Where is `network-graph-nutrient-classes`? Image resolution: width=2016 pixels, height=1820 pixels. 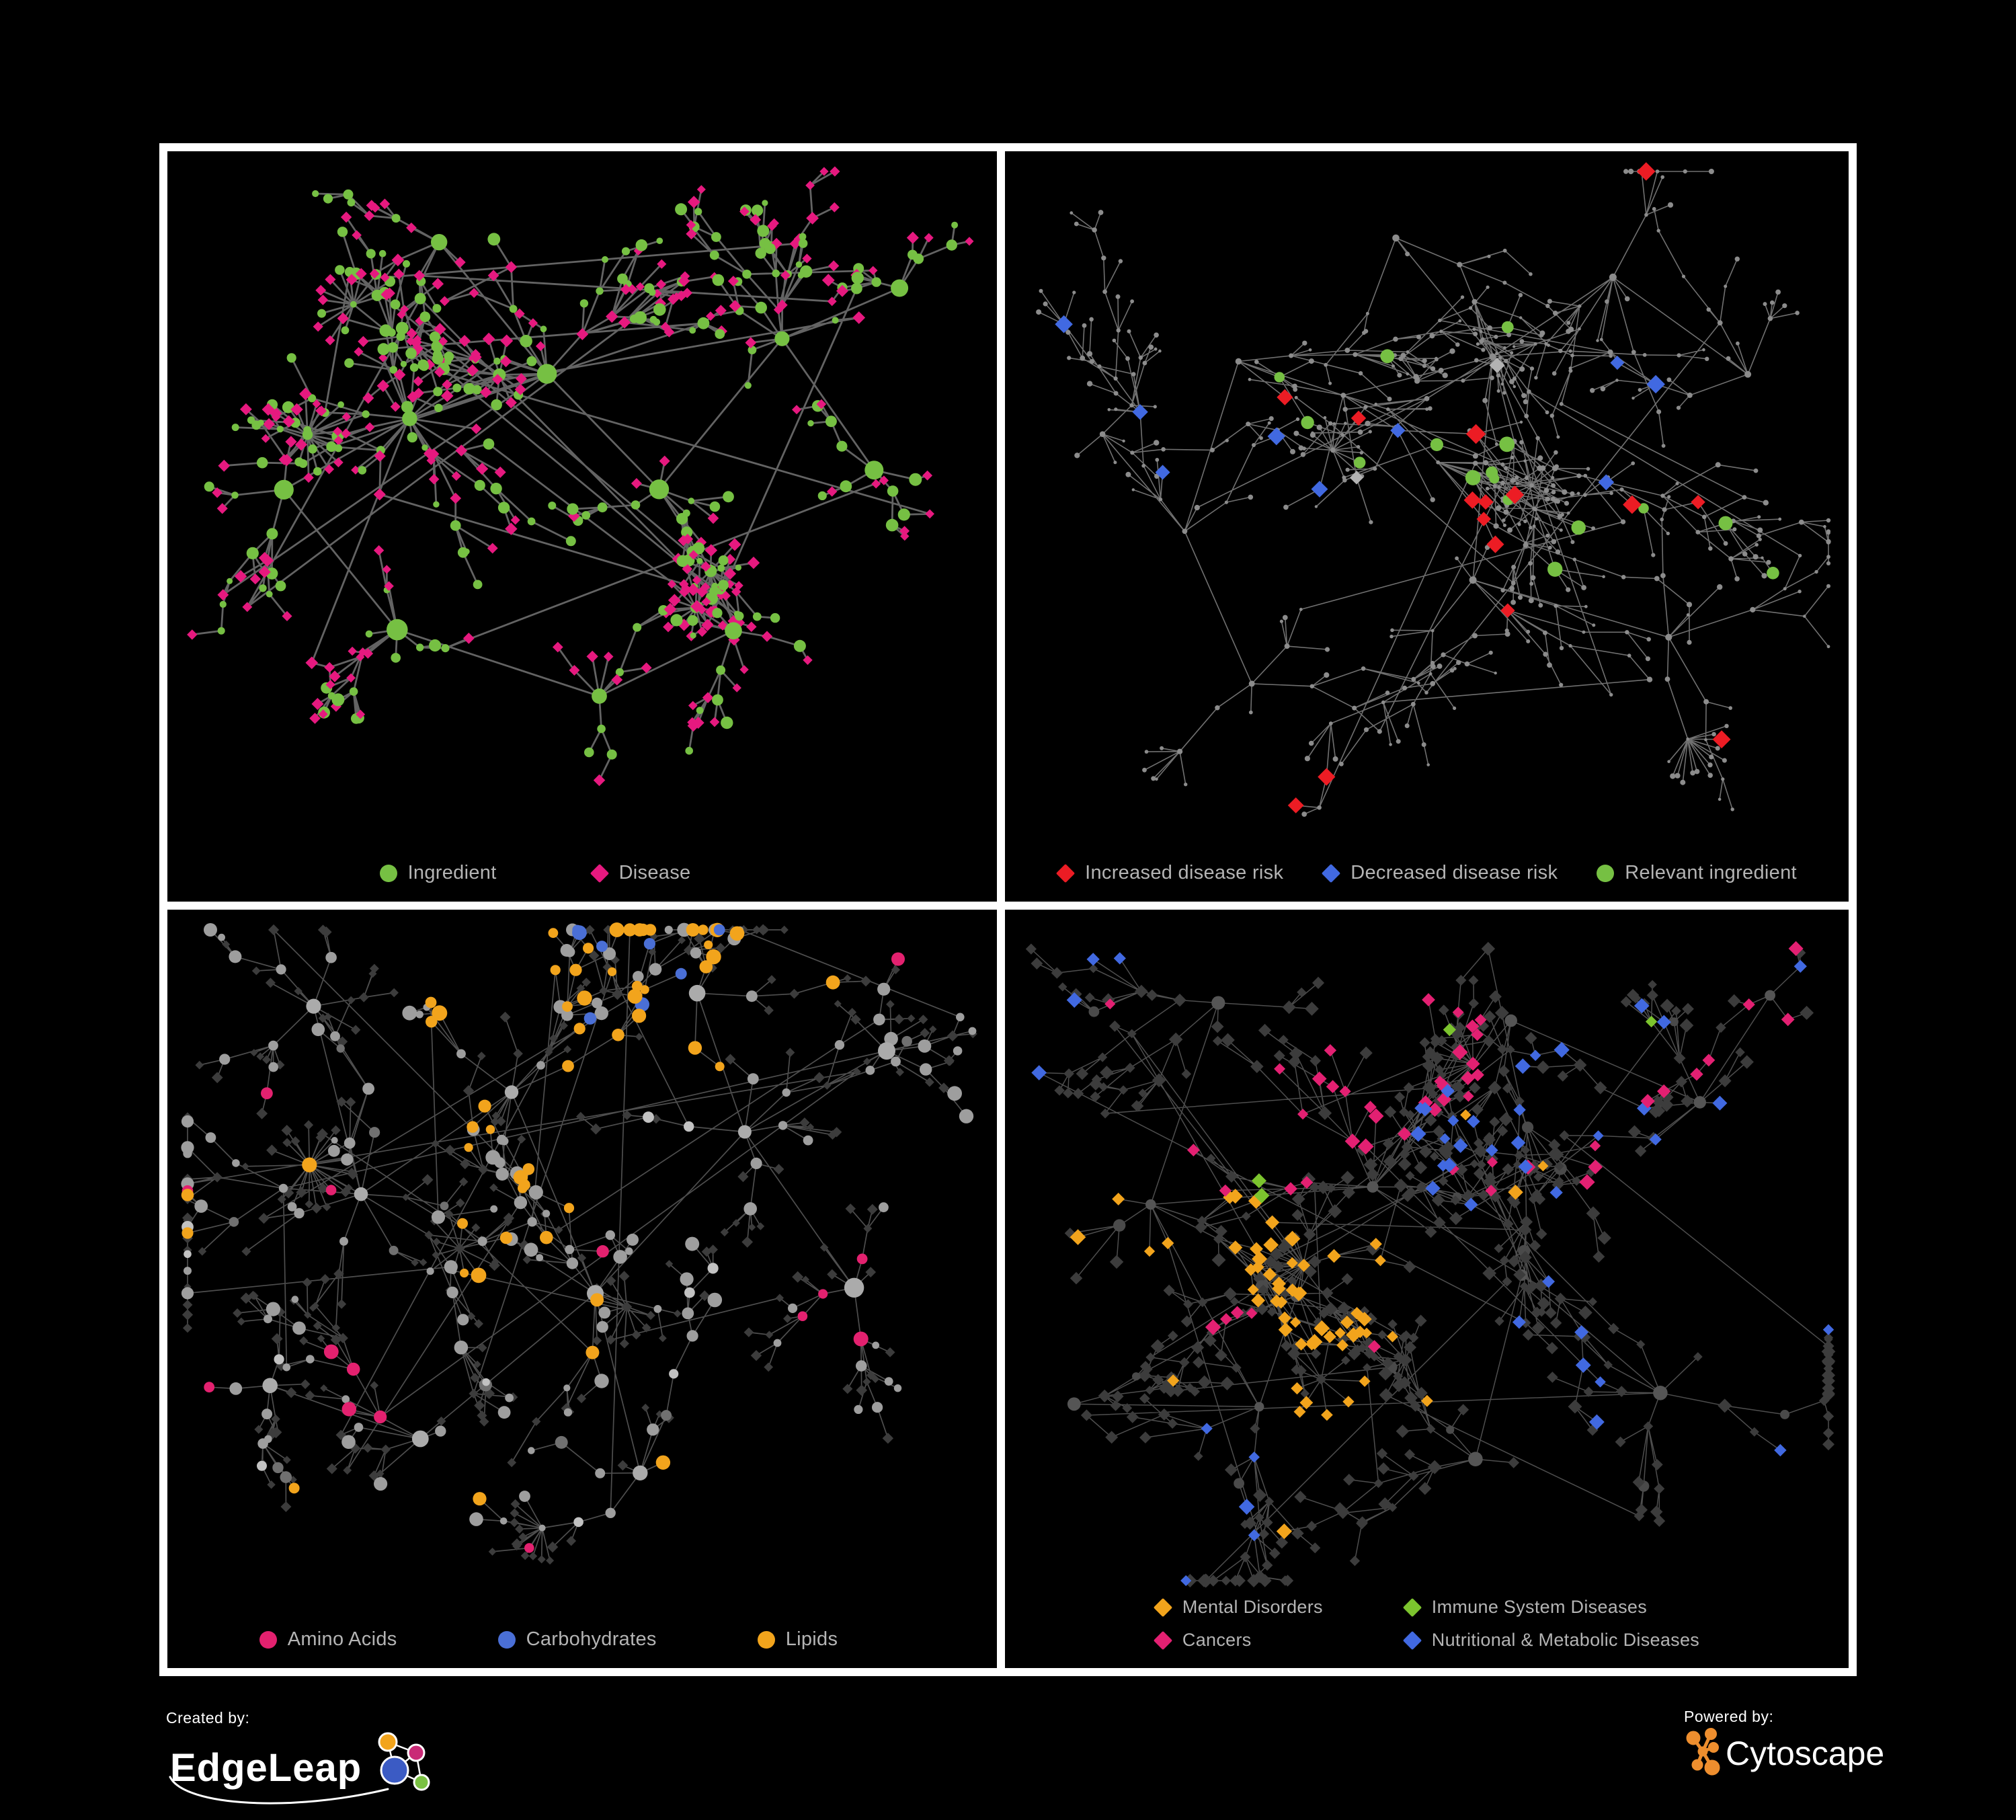
network-graph-nutrient-classes is located at coordinates (579, 1243).